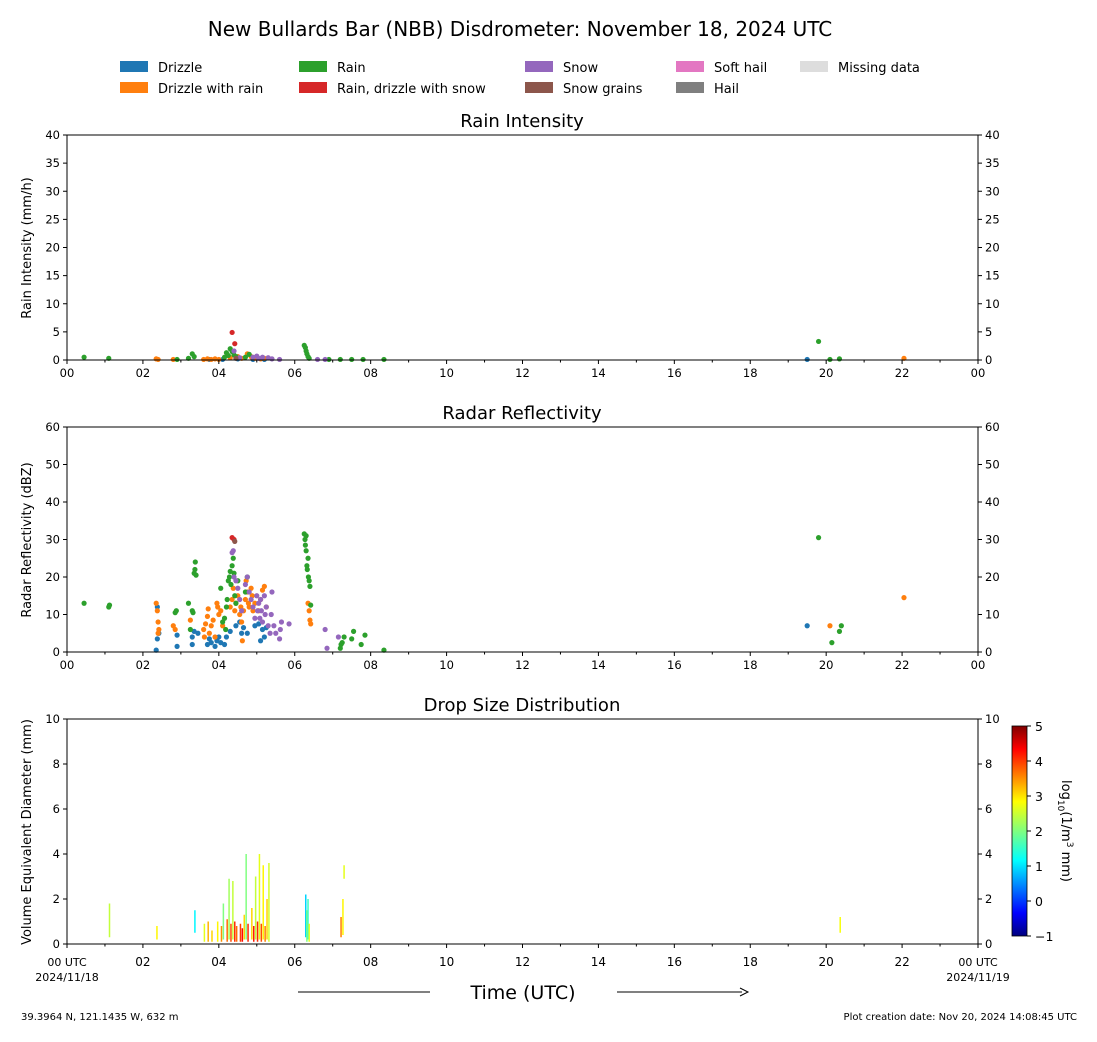 Image resolution: width=1097 pixels, height=1042 pixels. I want to click on drop-size-ylabel: Volume Equivalent Diameter (mm), so click(27, 832).